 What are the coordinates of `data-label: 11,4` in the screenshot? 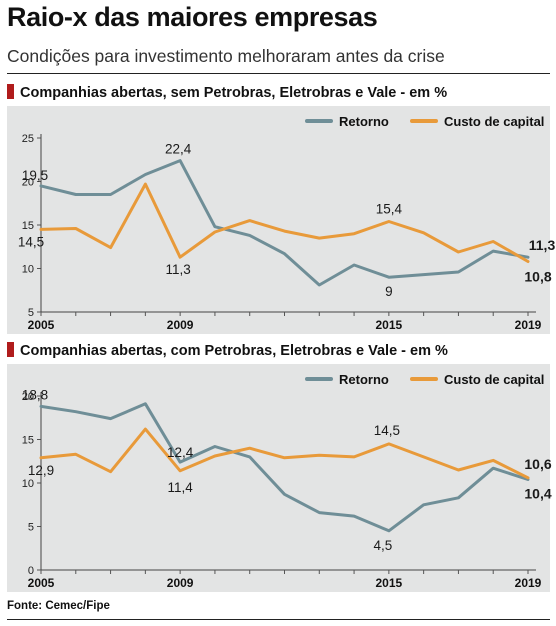 It's located at (181, 487).